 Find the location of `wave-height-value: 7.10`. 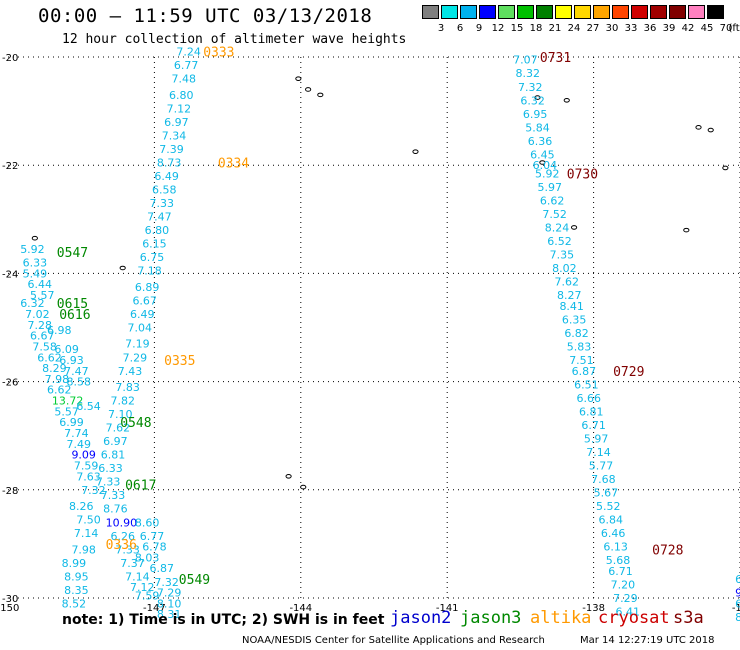

wave-height-value: 7.10 is located at coordinates (120, 414).